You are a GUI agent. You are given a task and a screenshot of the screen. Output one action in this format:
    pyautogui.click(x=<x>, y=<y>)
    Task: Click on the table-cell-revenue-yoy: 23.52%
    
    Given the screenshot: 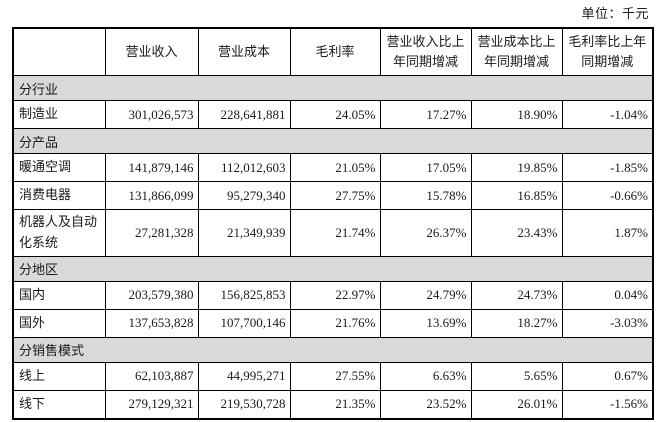 What is the action you would take?
    pyautogui.click(x=425, y=404)
    